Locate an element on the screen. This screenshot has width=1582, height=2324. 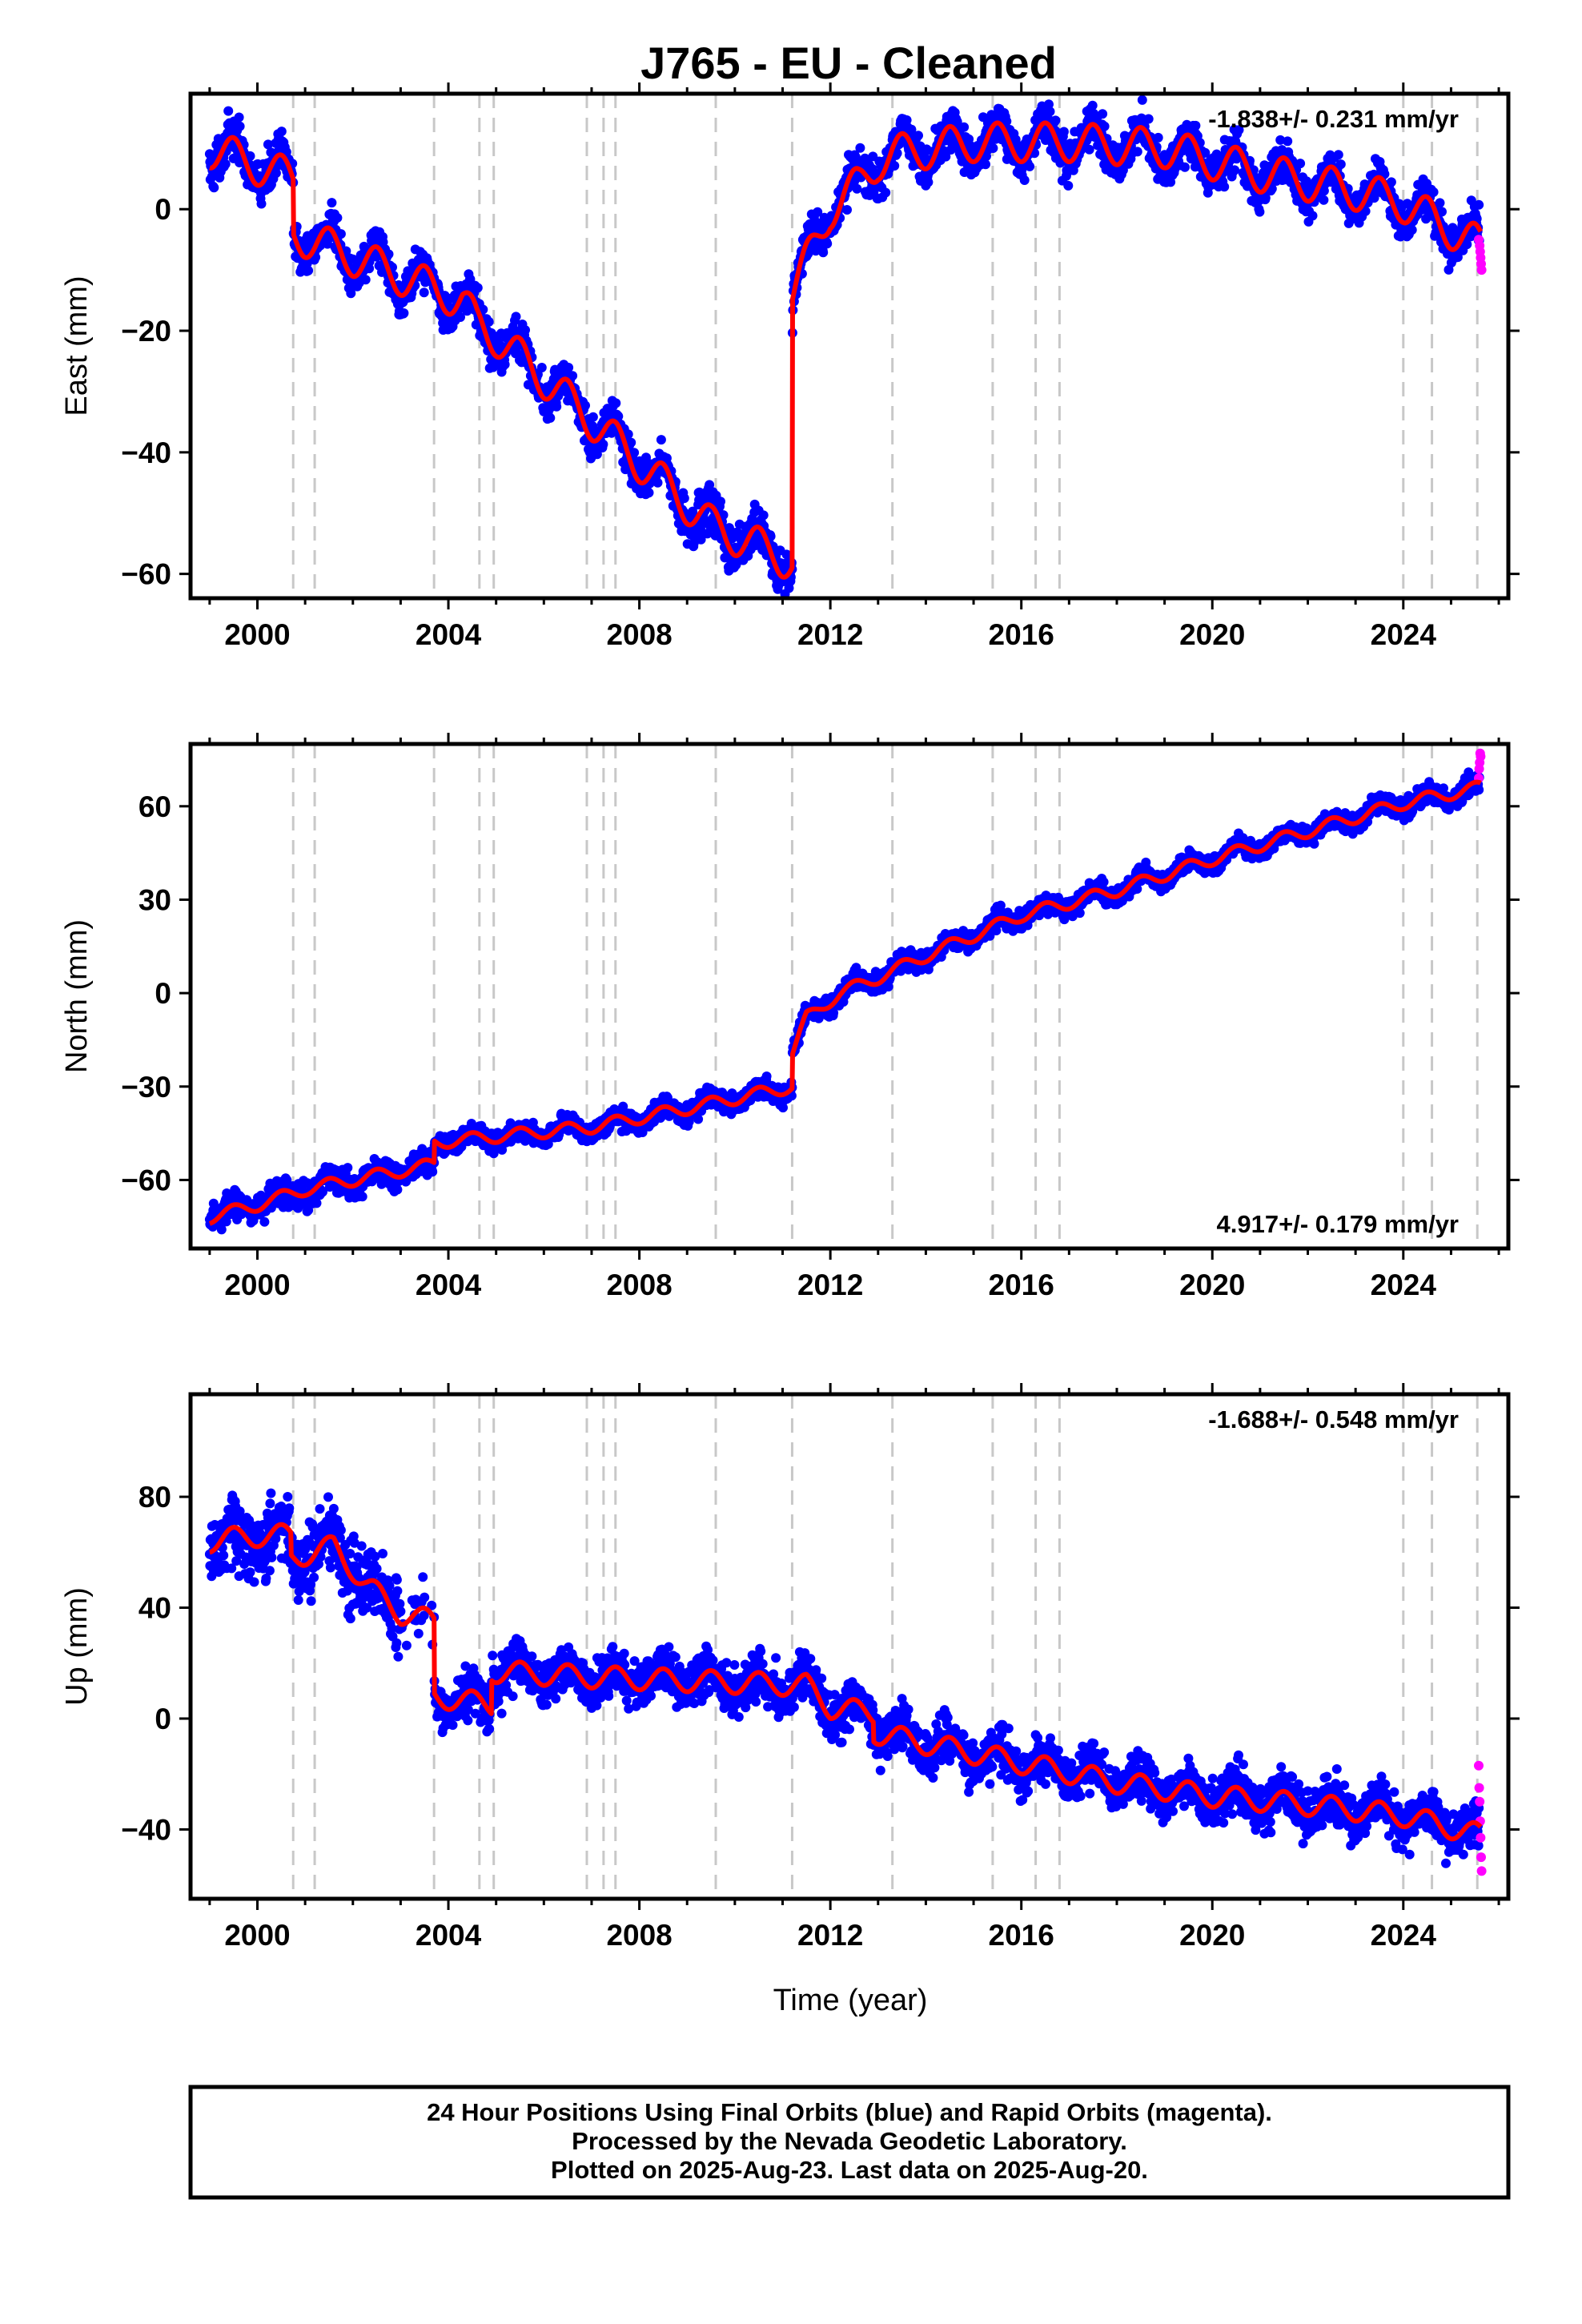
y-tick-label: −60 is located at coordinates (146, 574).